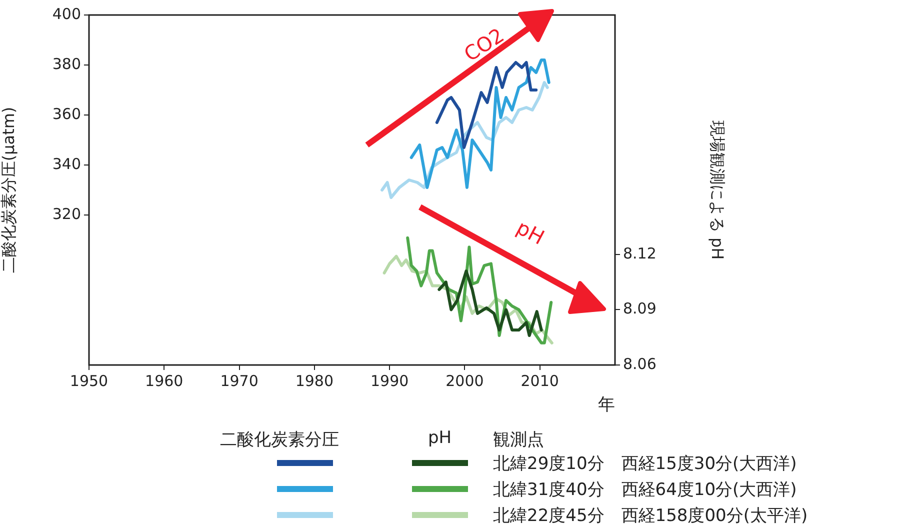  I want to click on legend-label: 北緯29度10分 西経15度30分(大西洋), so click(645, 464).